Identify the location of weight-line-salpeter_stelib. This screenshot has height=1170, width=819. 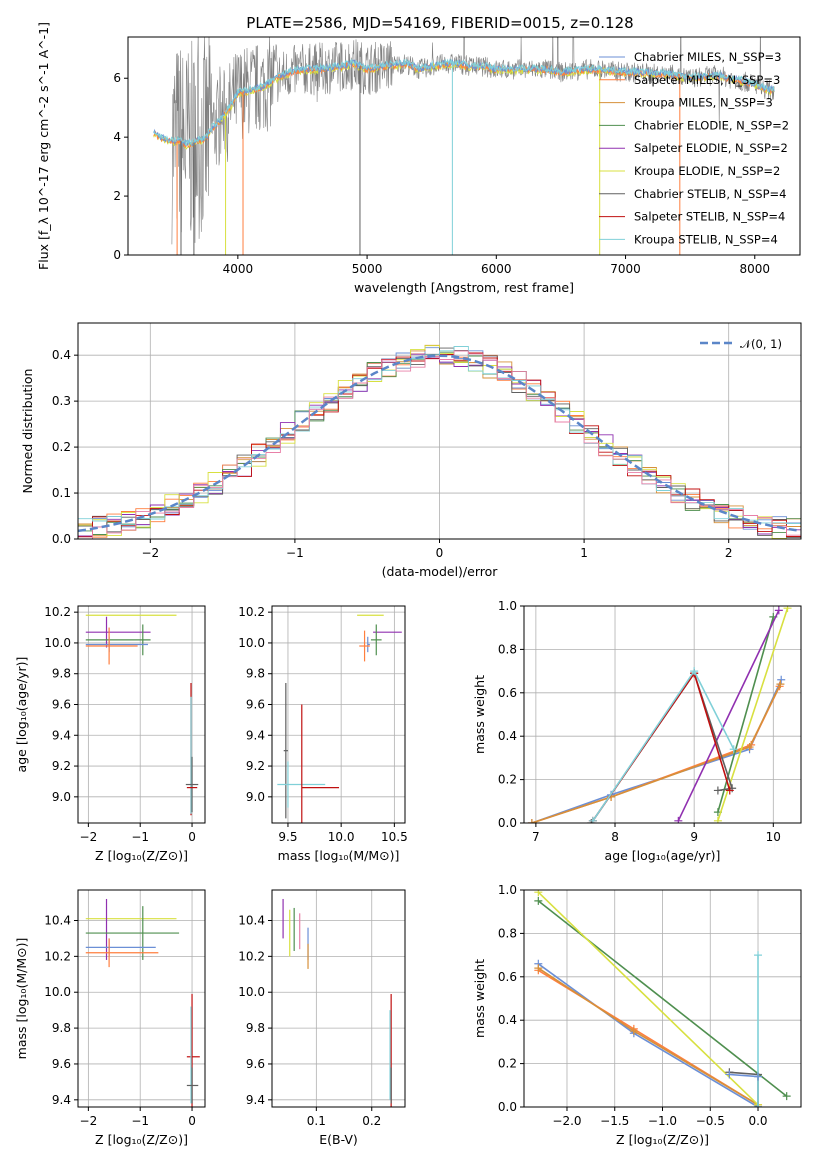
(661, 746).